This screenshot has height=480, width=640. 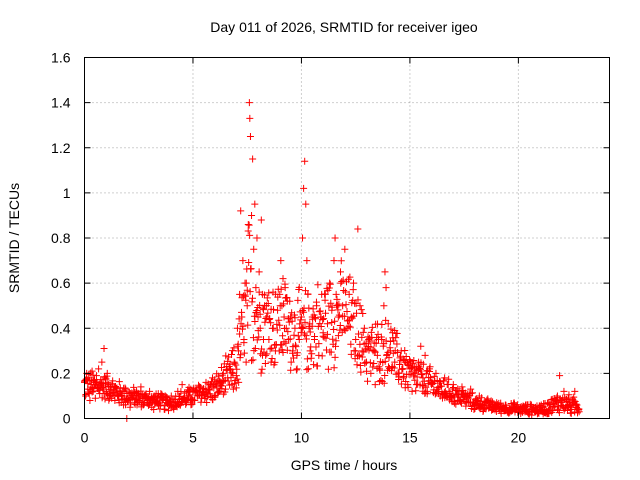 What do you see at coordinates (61, 148) in the screenshot?
I see `y-tick-label: 1.2` at bounding box center [61, 148].